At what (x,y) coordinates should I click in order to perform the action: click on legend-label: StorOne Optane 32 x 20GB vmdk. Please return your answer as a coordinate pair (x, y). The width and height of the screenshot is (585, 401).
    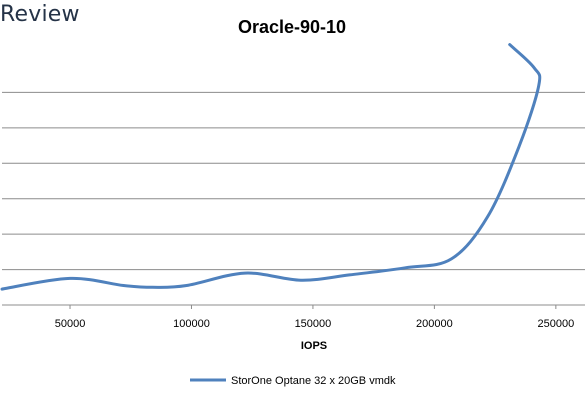
    Looking at the image, I should click on (313, 381).